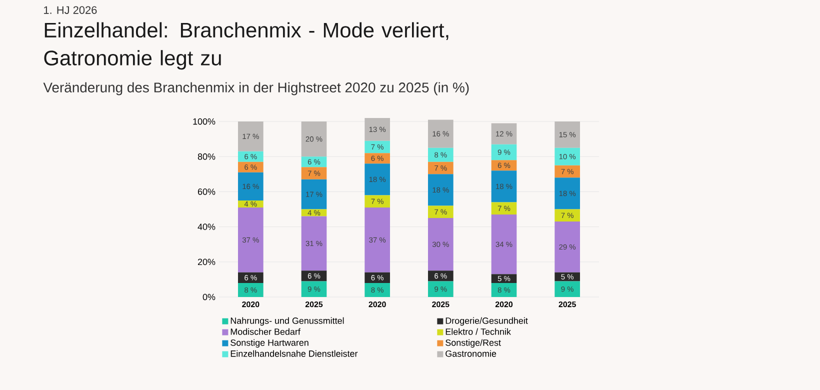  Describe the element at coordinates (265, 331) in the screenshot. I see `legend-label: Modischer Bedarf` at that location.